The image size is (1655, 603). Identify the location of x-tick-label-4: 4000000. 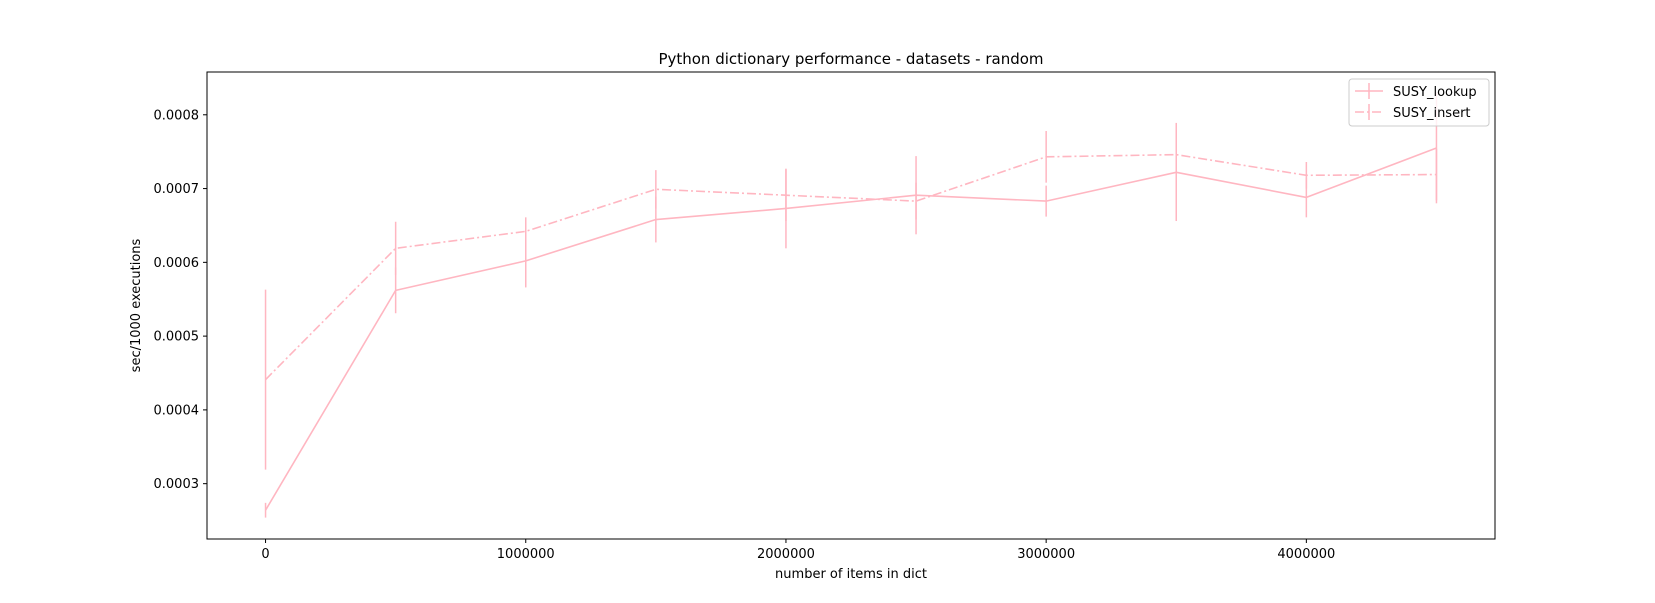
(1306, 554).